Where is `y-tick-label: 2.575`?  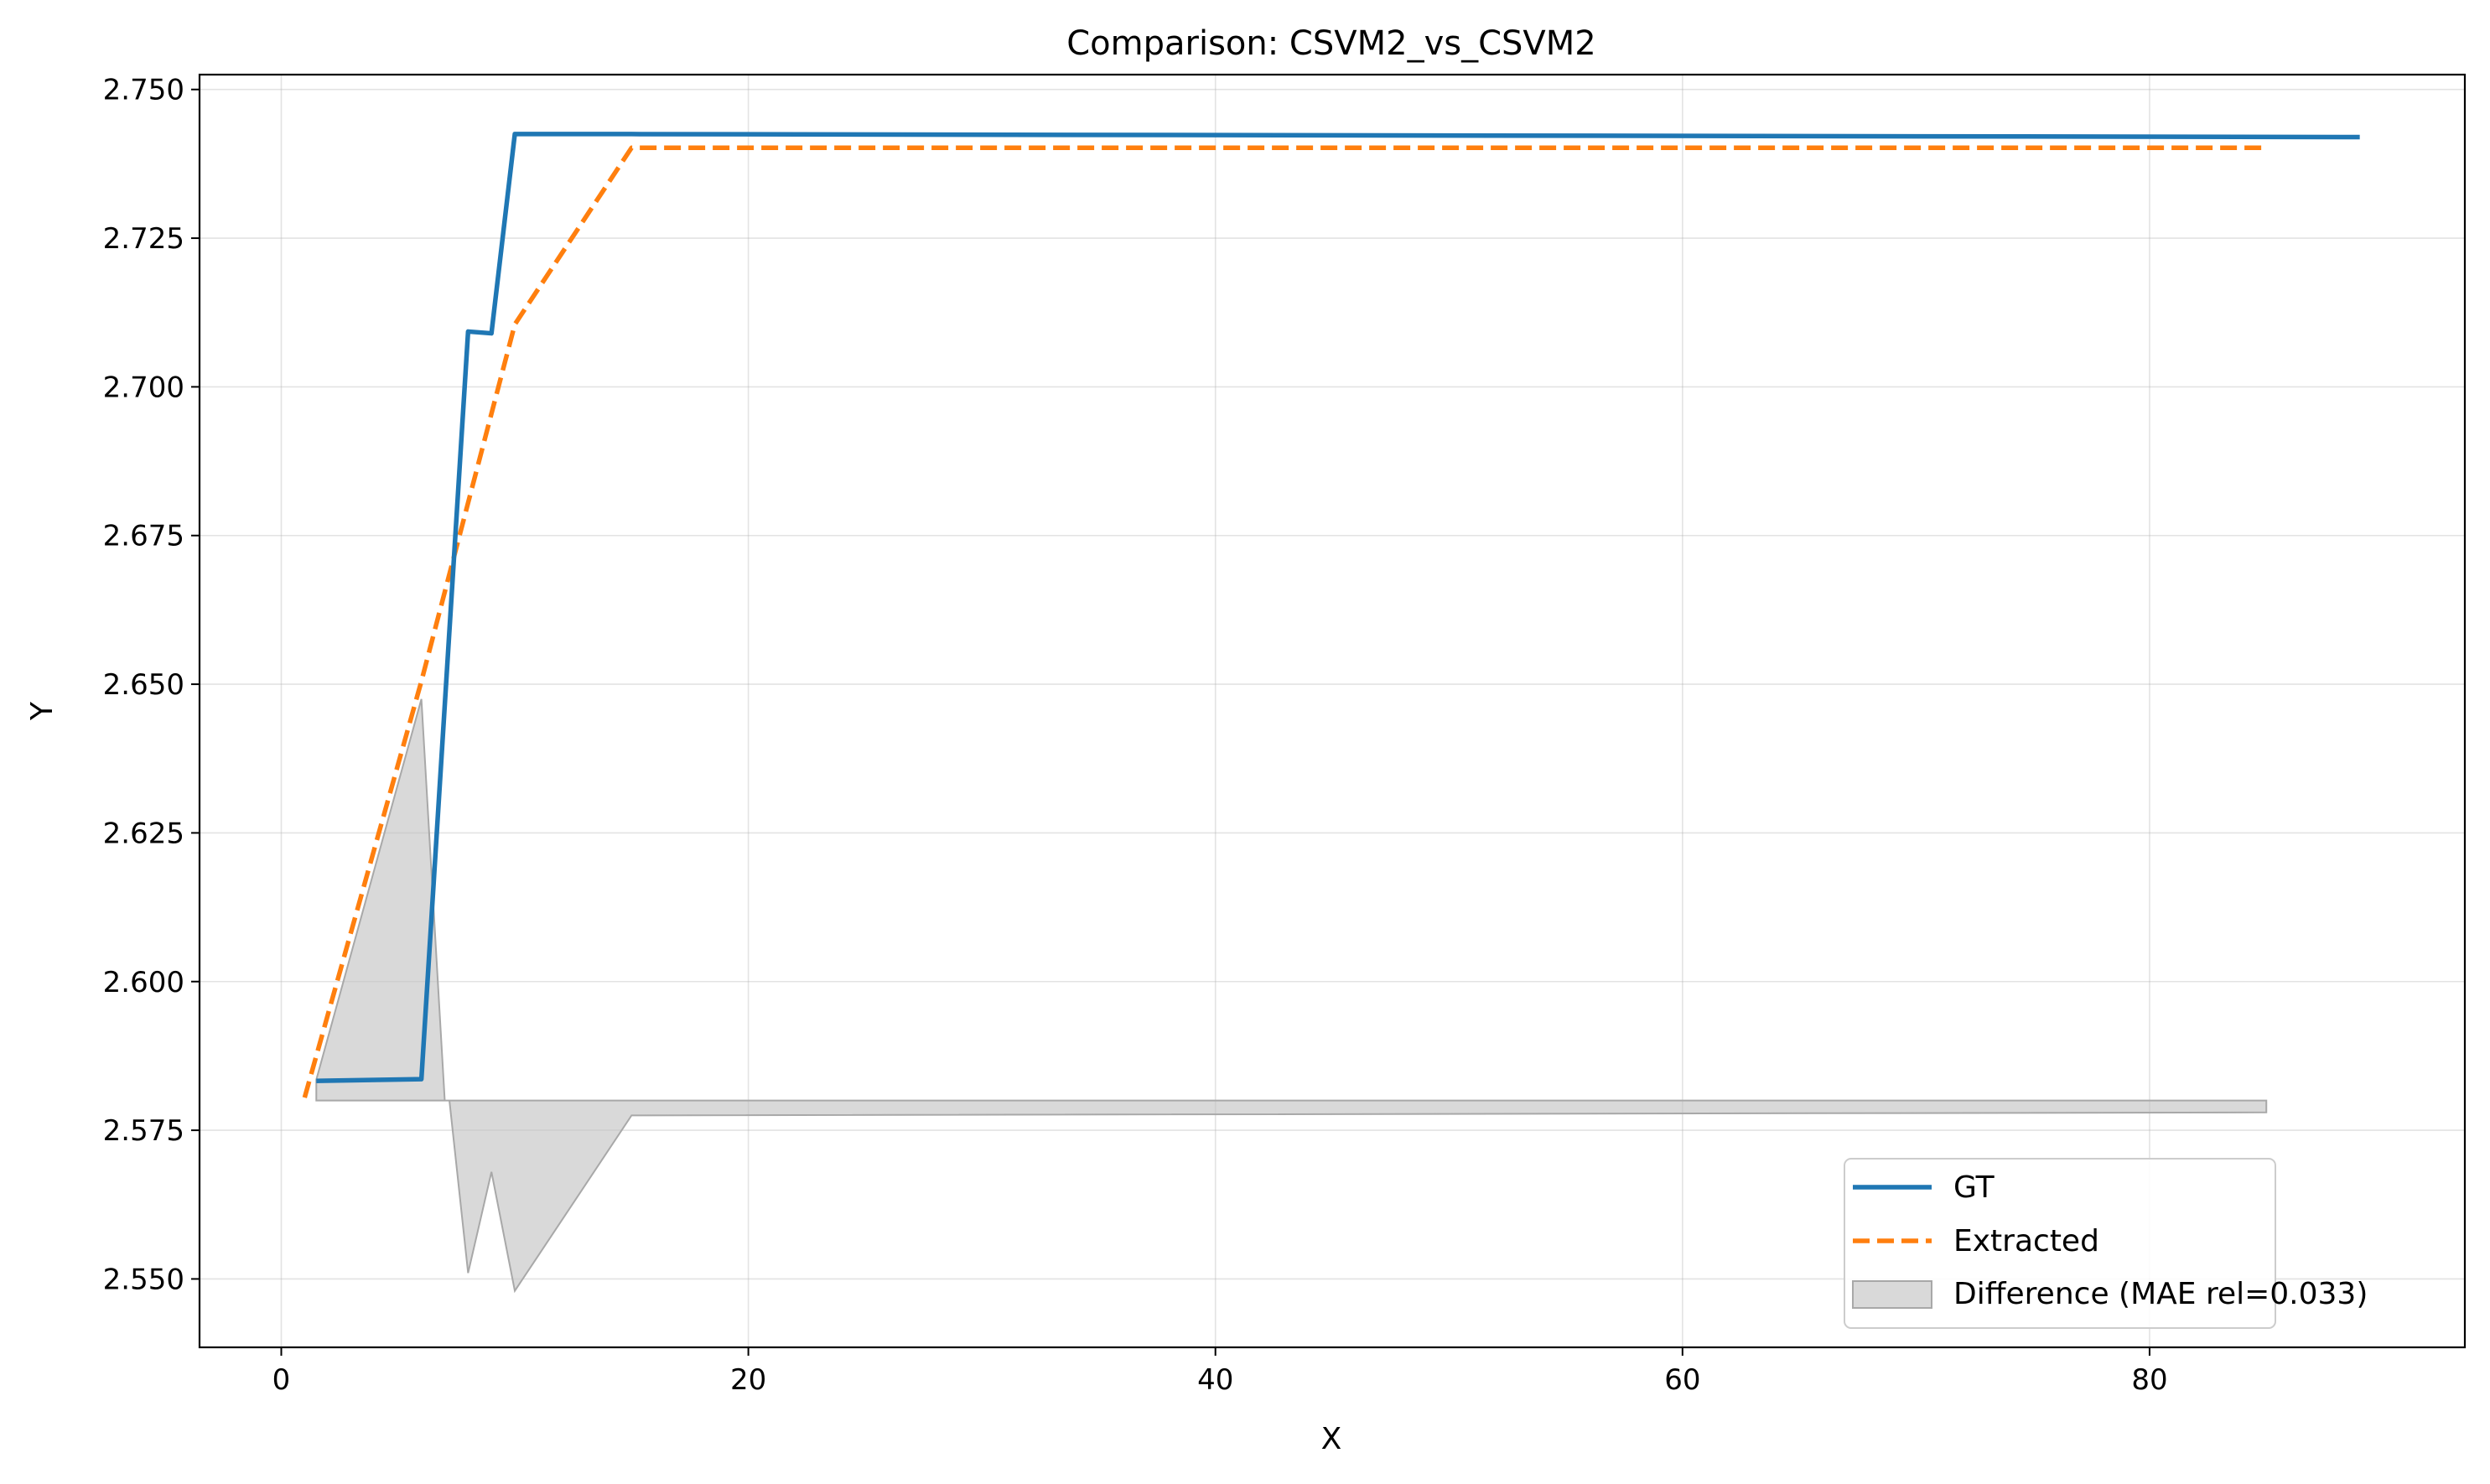 y-tick-label: 2.575 is located at coordinates (143, 1131).